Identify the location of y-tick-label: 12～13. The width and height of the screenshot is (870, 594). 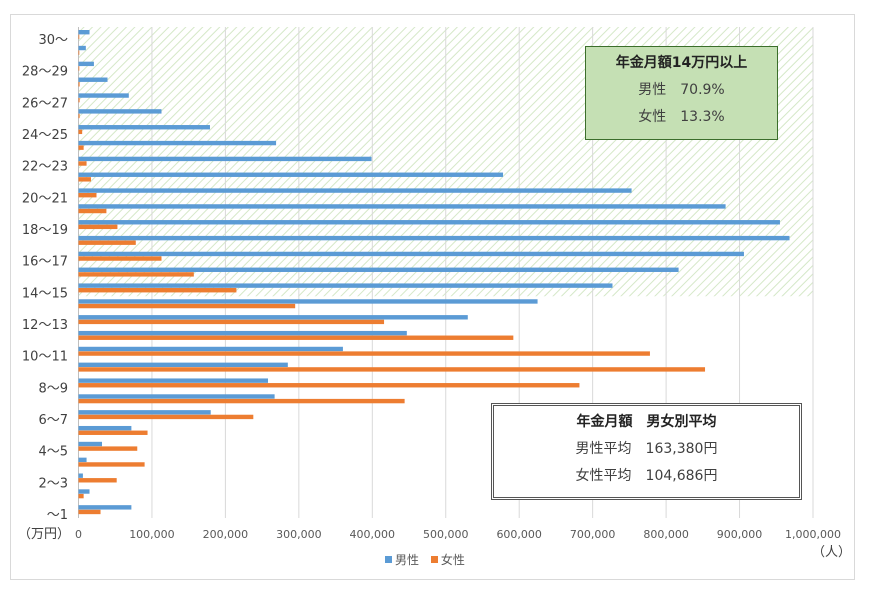
(45, 325).